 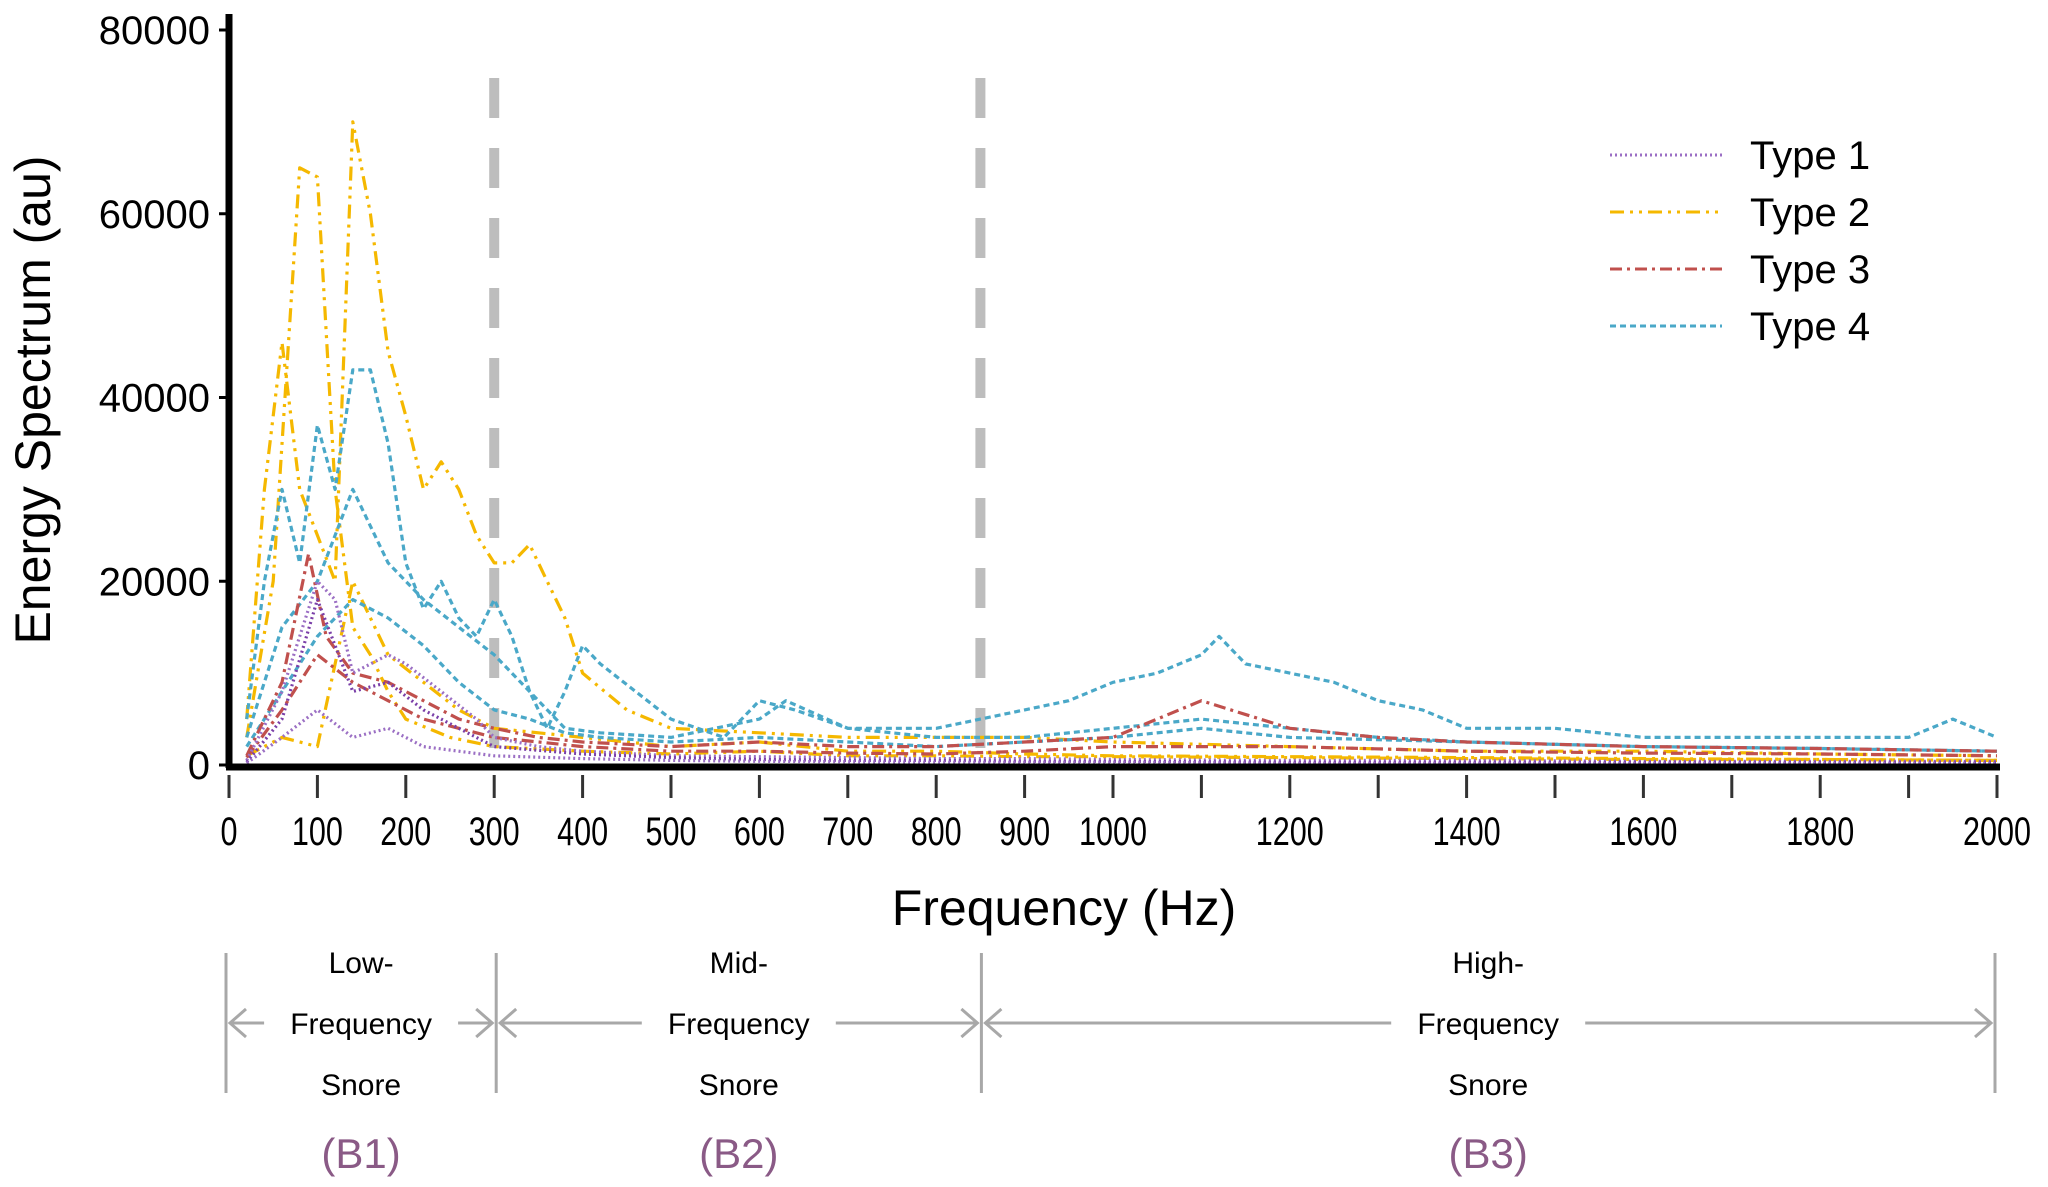 What do you see at coordinates (405, 832) in the screenshot?
I see `x-tick-label: 200` at bounding box center [405, 832].